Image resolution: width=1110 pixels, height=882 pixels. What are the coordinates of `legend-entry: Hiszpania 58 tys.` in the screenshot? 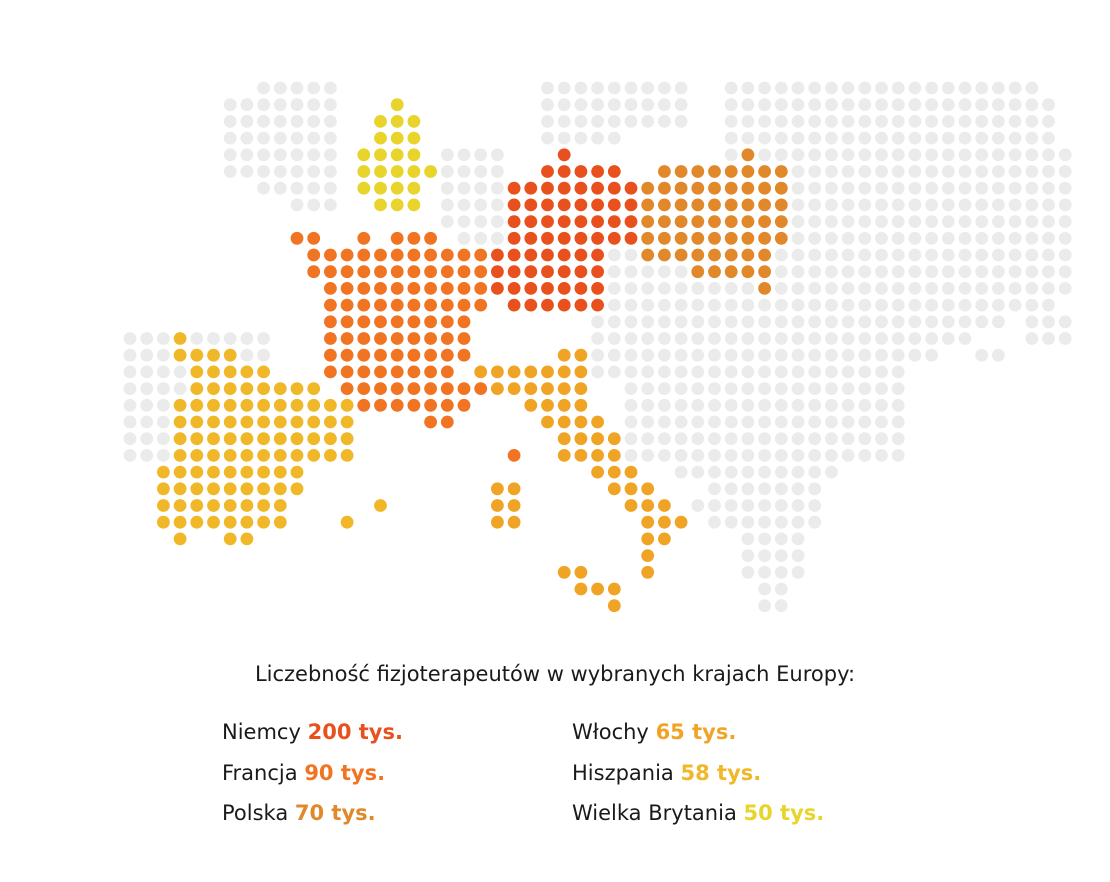 It's located at (698, 773).